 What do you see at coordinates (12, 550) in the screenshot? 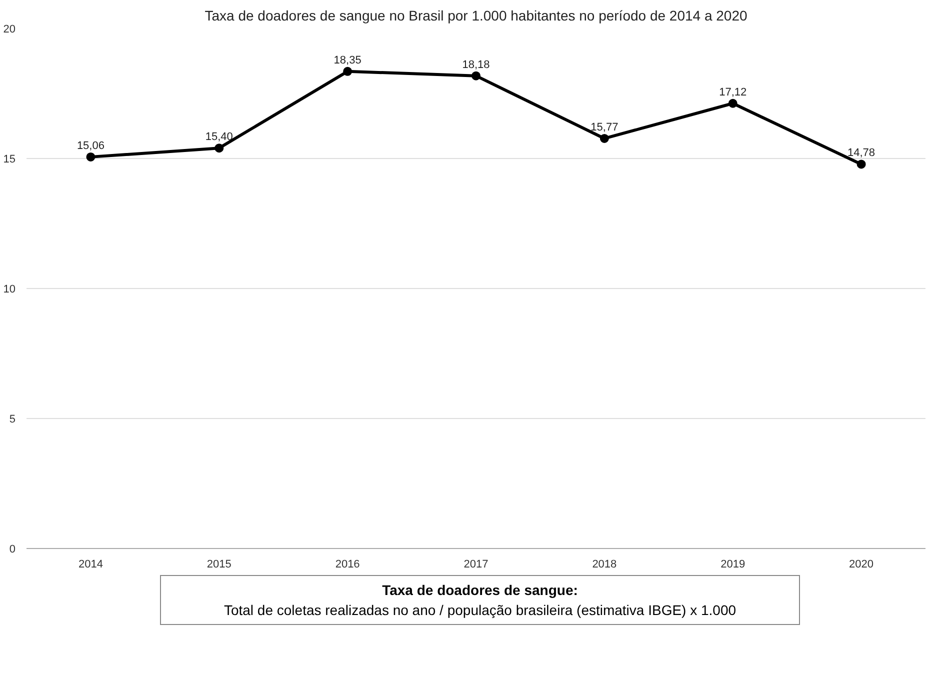
I see `y-tick-label: 0` at bounding box center [12, 550].